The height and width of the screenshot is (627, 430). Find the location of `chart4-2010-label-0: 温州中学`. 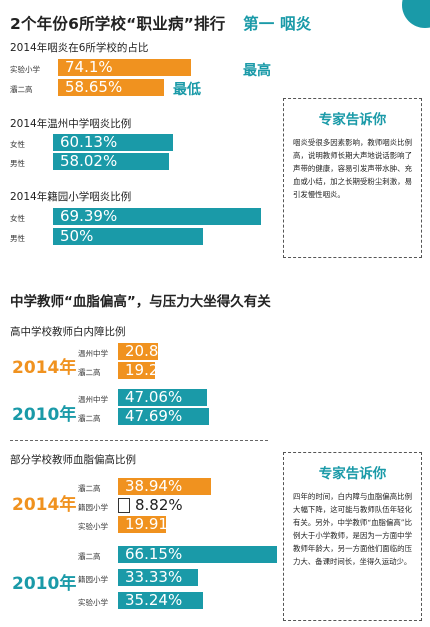

chart4-2010-label-0: 温州中学 is located at coordinates (93, 399).